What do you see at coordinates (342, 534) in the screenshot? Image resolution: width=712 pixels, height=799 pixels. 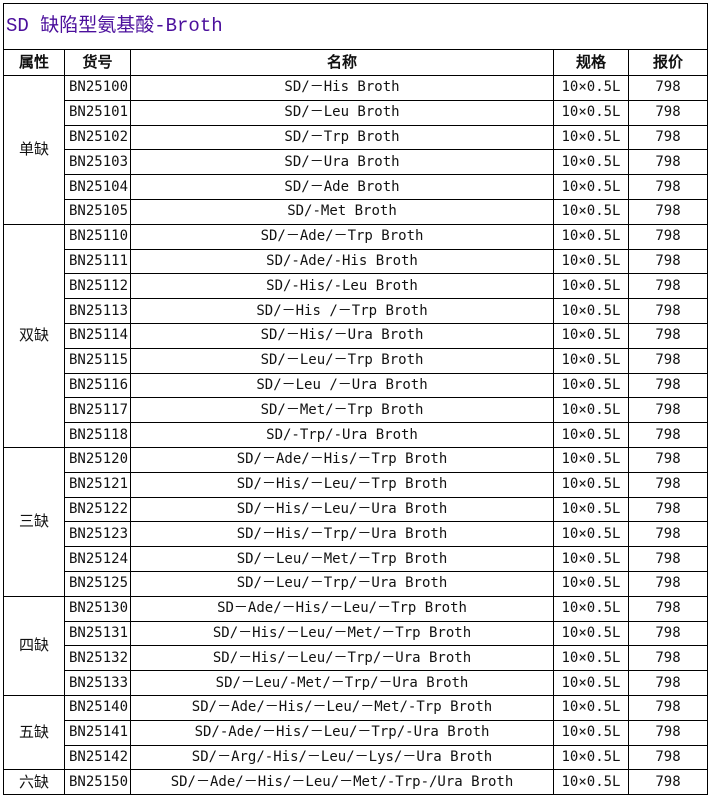 I see `product-name: SD/－His/－Trp/－Ura Broth` at bounding box center [342, 534].